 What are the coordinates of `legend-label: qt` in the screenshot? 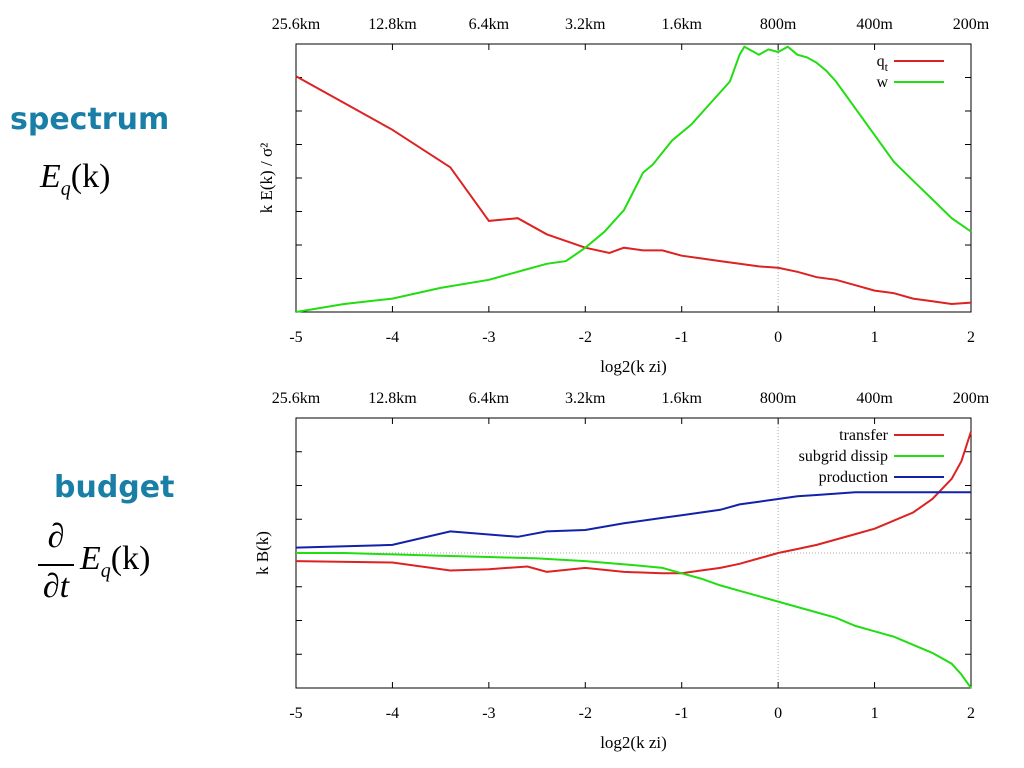 It's located at (883, 63).